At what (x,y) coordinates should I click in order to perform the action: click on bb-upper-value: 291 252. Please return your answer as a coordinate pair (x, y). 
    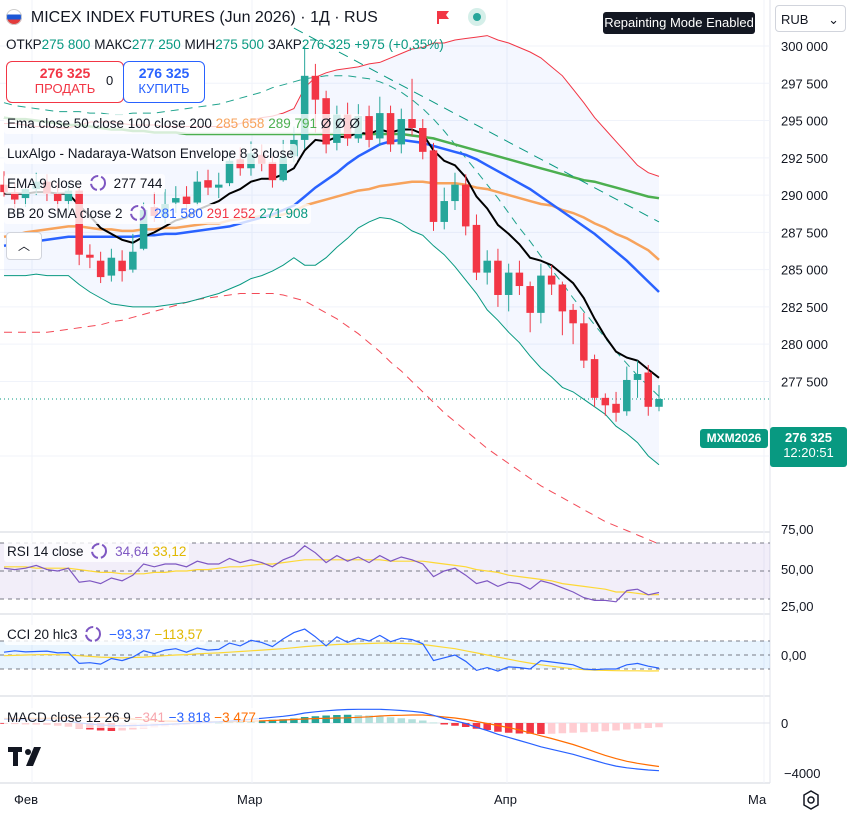
    Looking at the image, I should click on (231, 213).